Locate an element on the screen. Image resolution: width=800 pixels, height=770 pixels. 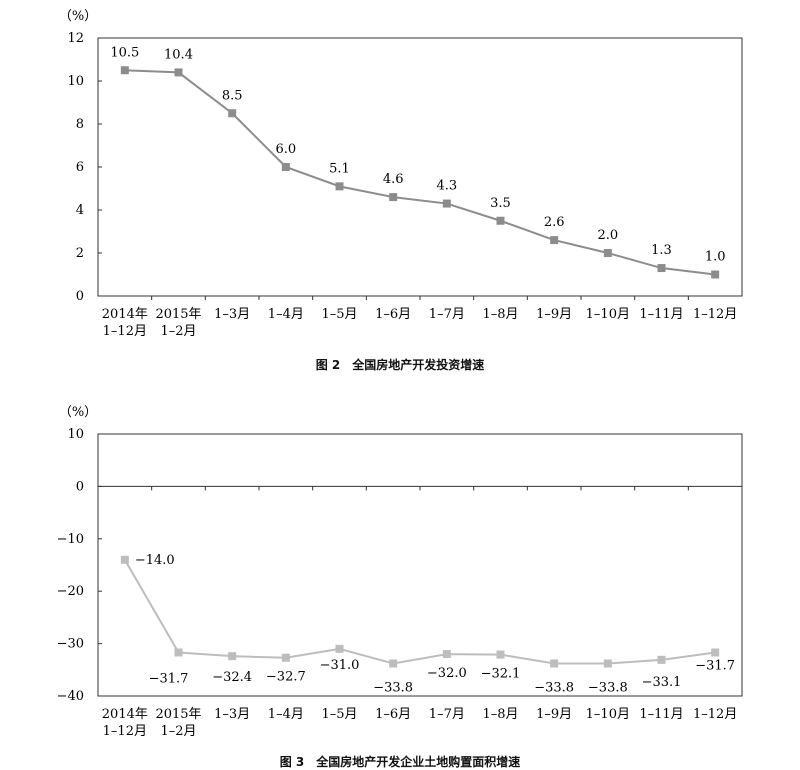
chart-1-y-tick-label: 2 is located at coordinates (80, 253).